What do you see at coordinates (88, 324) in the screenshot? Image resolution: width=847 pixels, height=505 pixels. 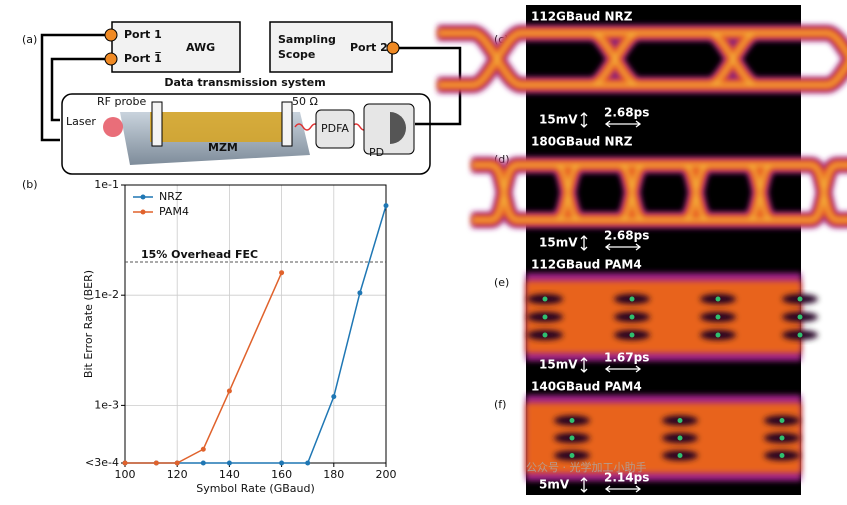 I see `y-axis-label: Bit Error Rate (BER)` at bounding box center [88, 324].